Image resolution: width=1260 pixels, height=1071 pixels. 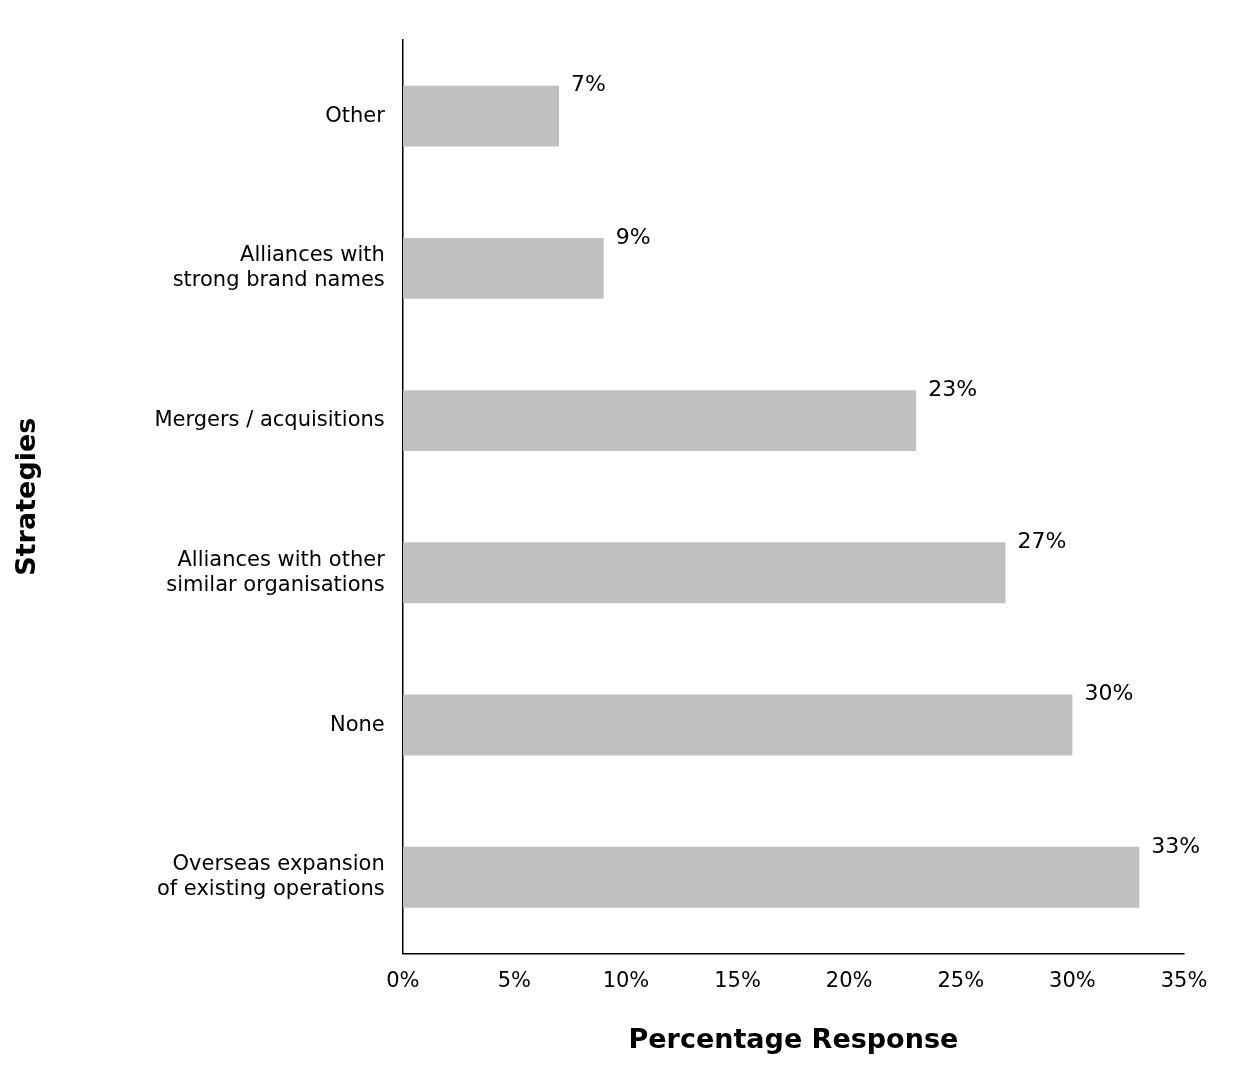 What do you see at coordinates (276, 571) in the screenshot?
I see `y-tick-label: Alliances with other similar organisations` at bounding box center [276, 571].